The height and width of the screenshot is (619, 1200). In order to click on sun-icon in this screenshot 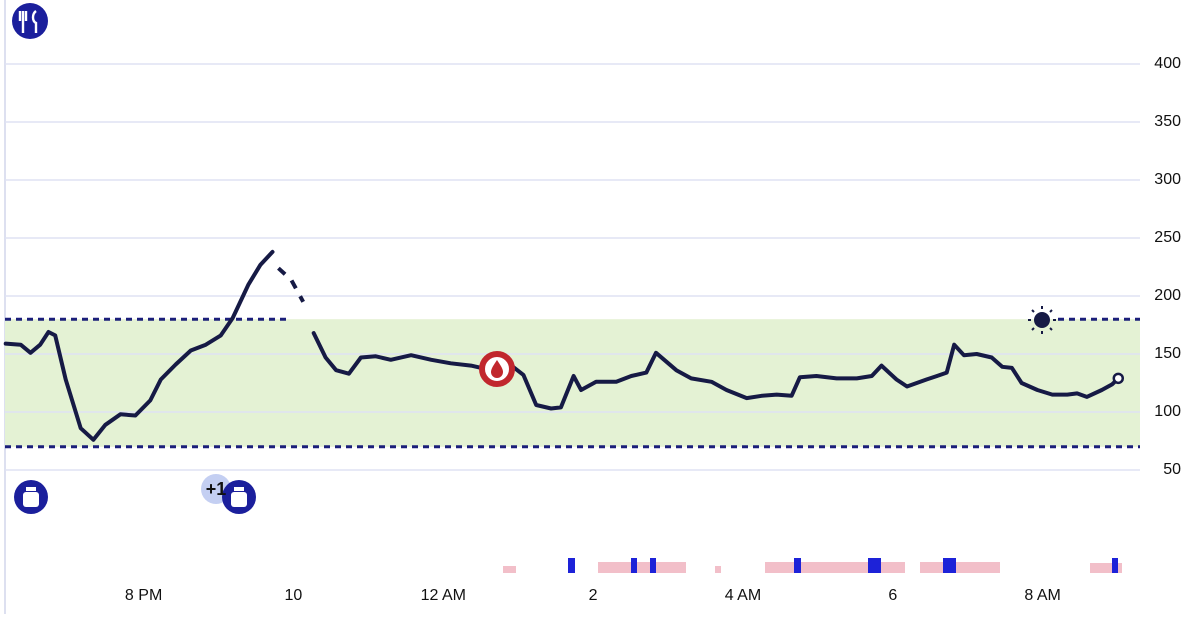, I will do `click(1042, 320)`.